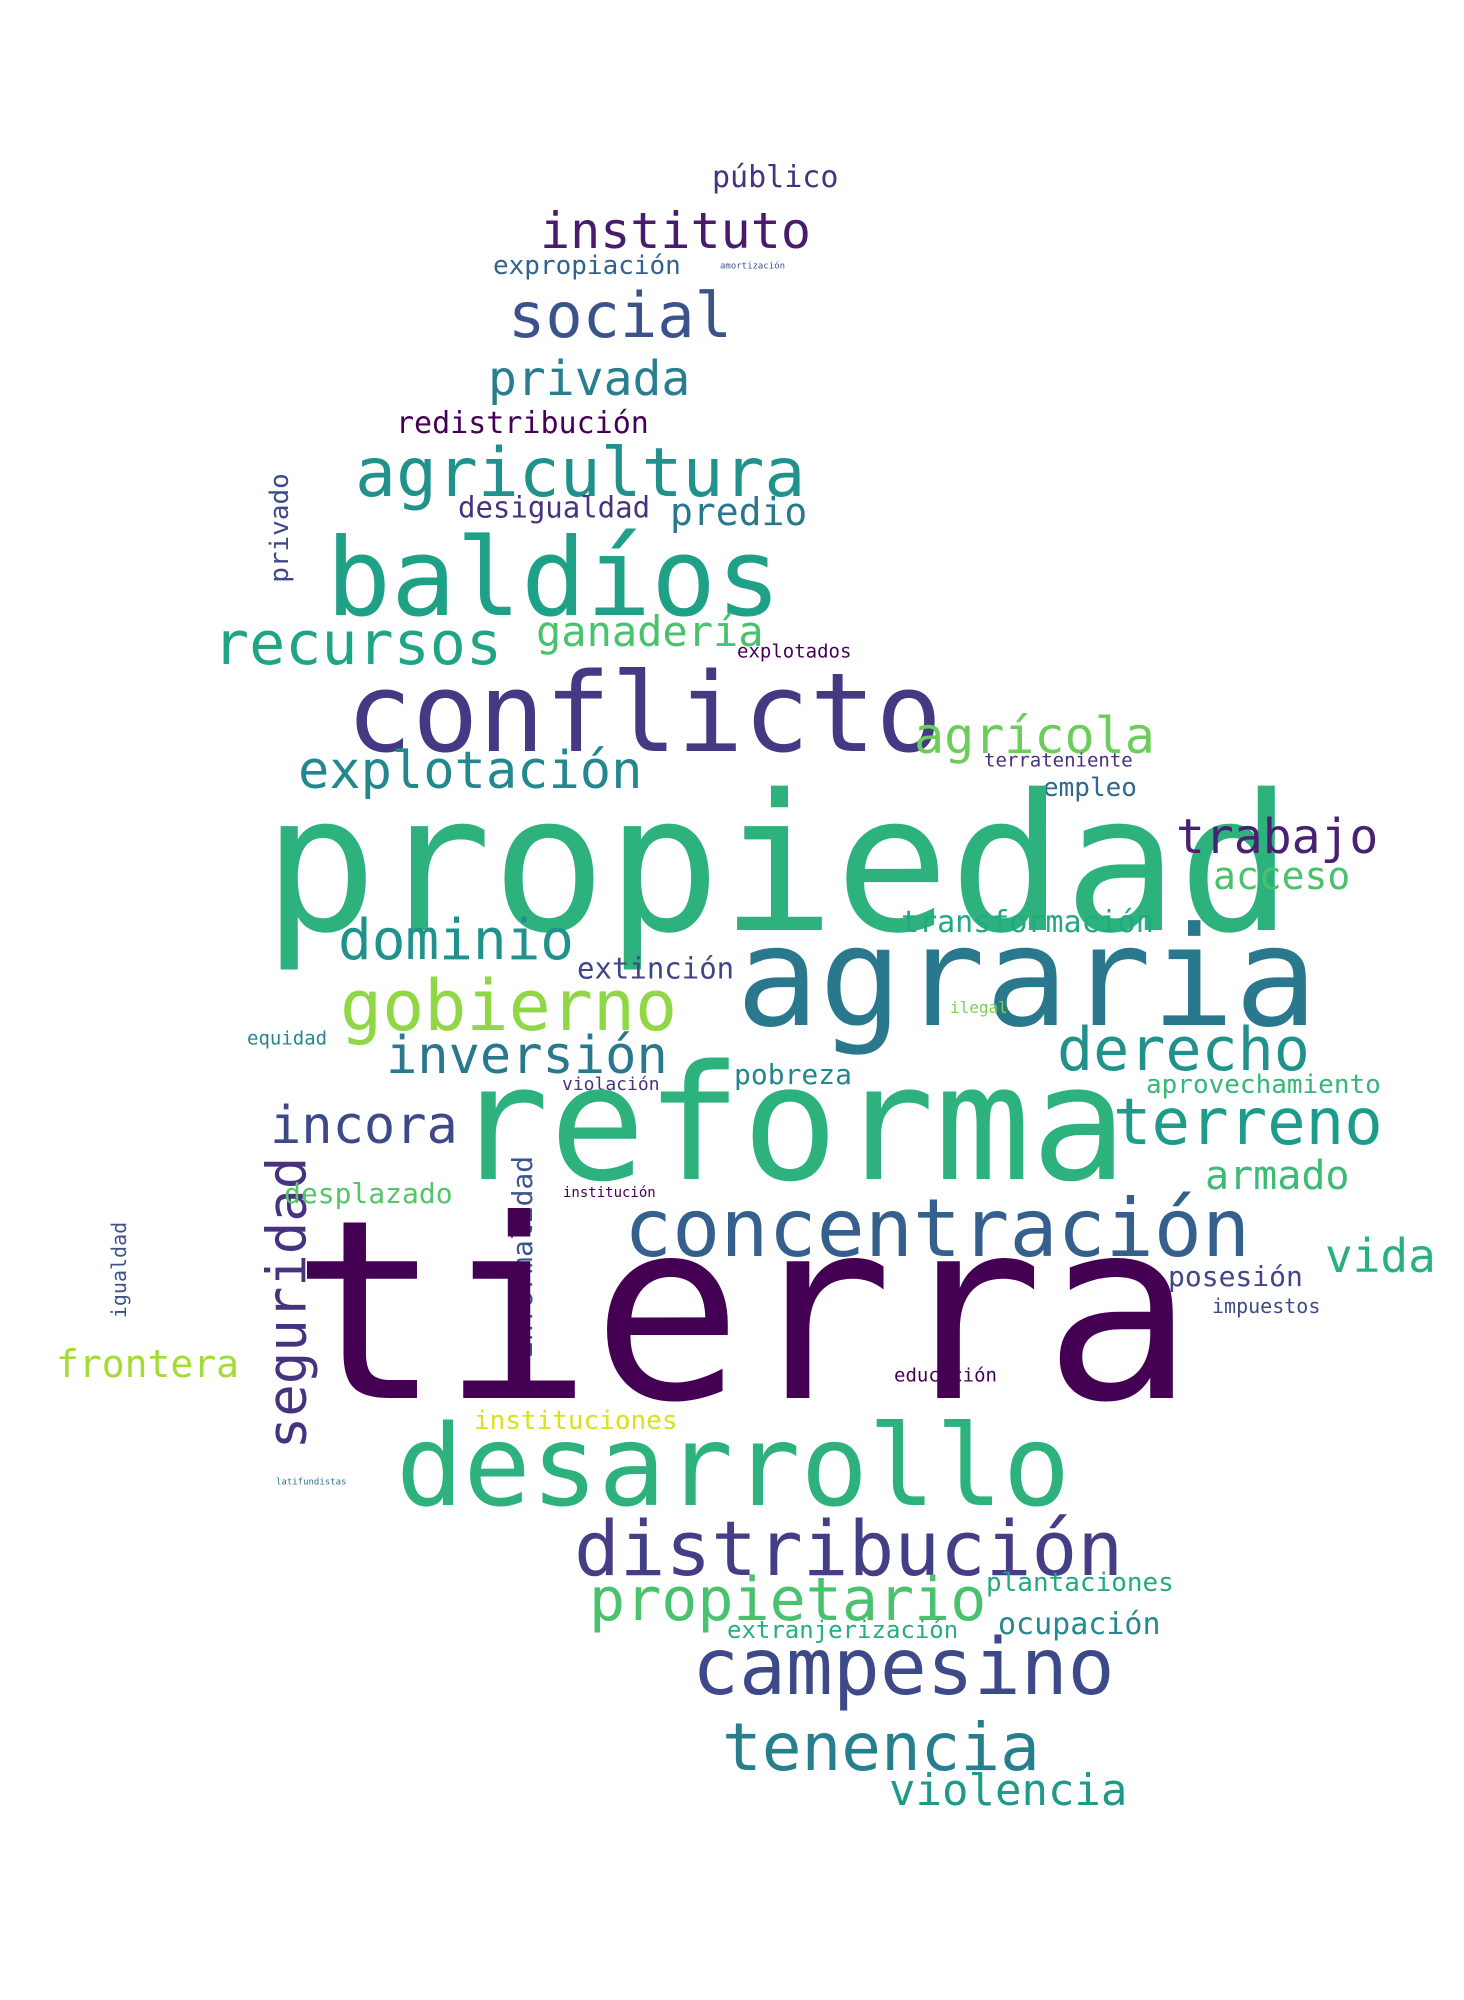  I want to click on word-instituciones: instituciones, so click(576, 1421).